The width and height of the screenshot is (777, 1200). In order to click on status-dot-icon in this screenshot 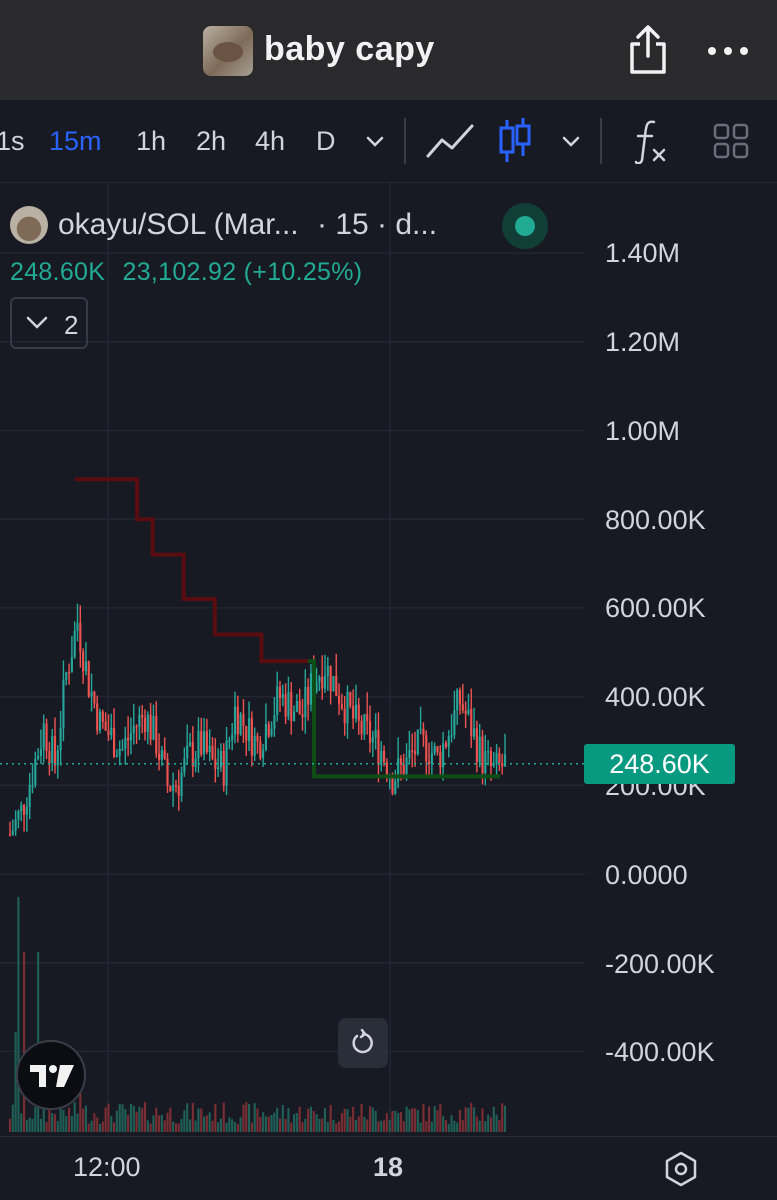, I will do `click(525, 226)`.